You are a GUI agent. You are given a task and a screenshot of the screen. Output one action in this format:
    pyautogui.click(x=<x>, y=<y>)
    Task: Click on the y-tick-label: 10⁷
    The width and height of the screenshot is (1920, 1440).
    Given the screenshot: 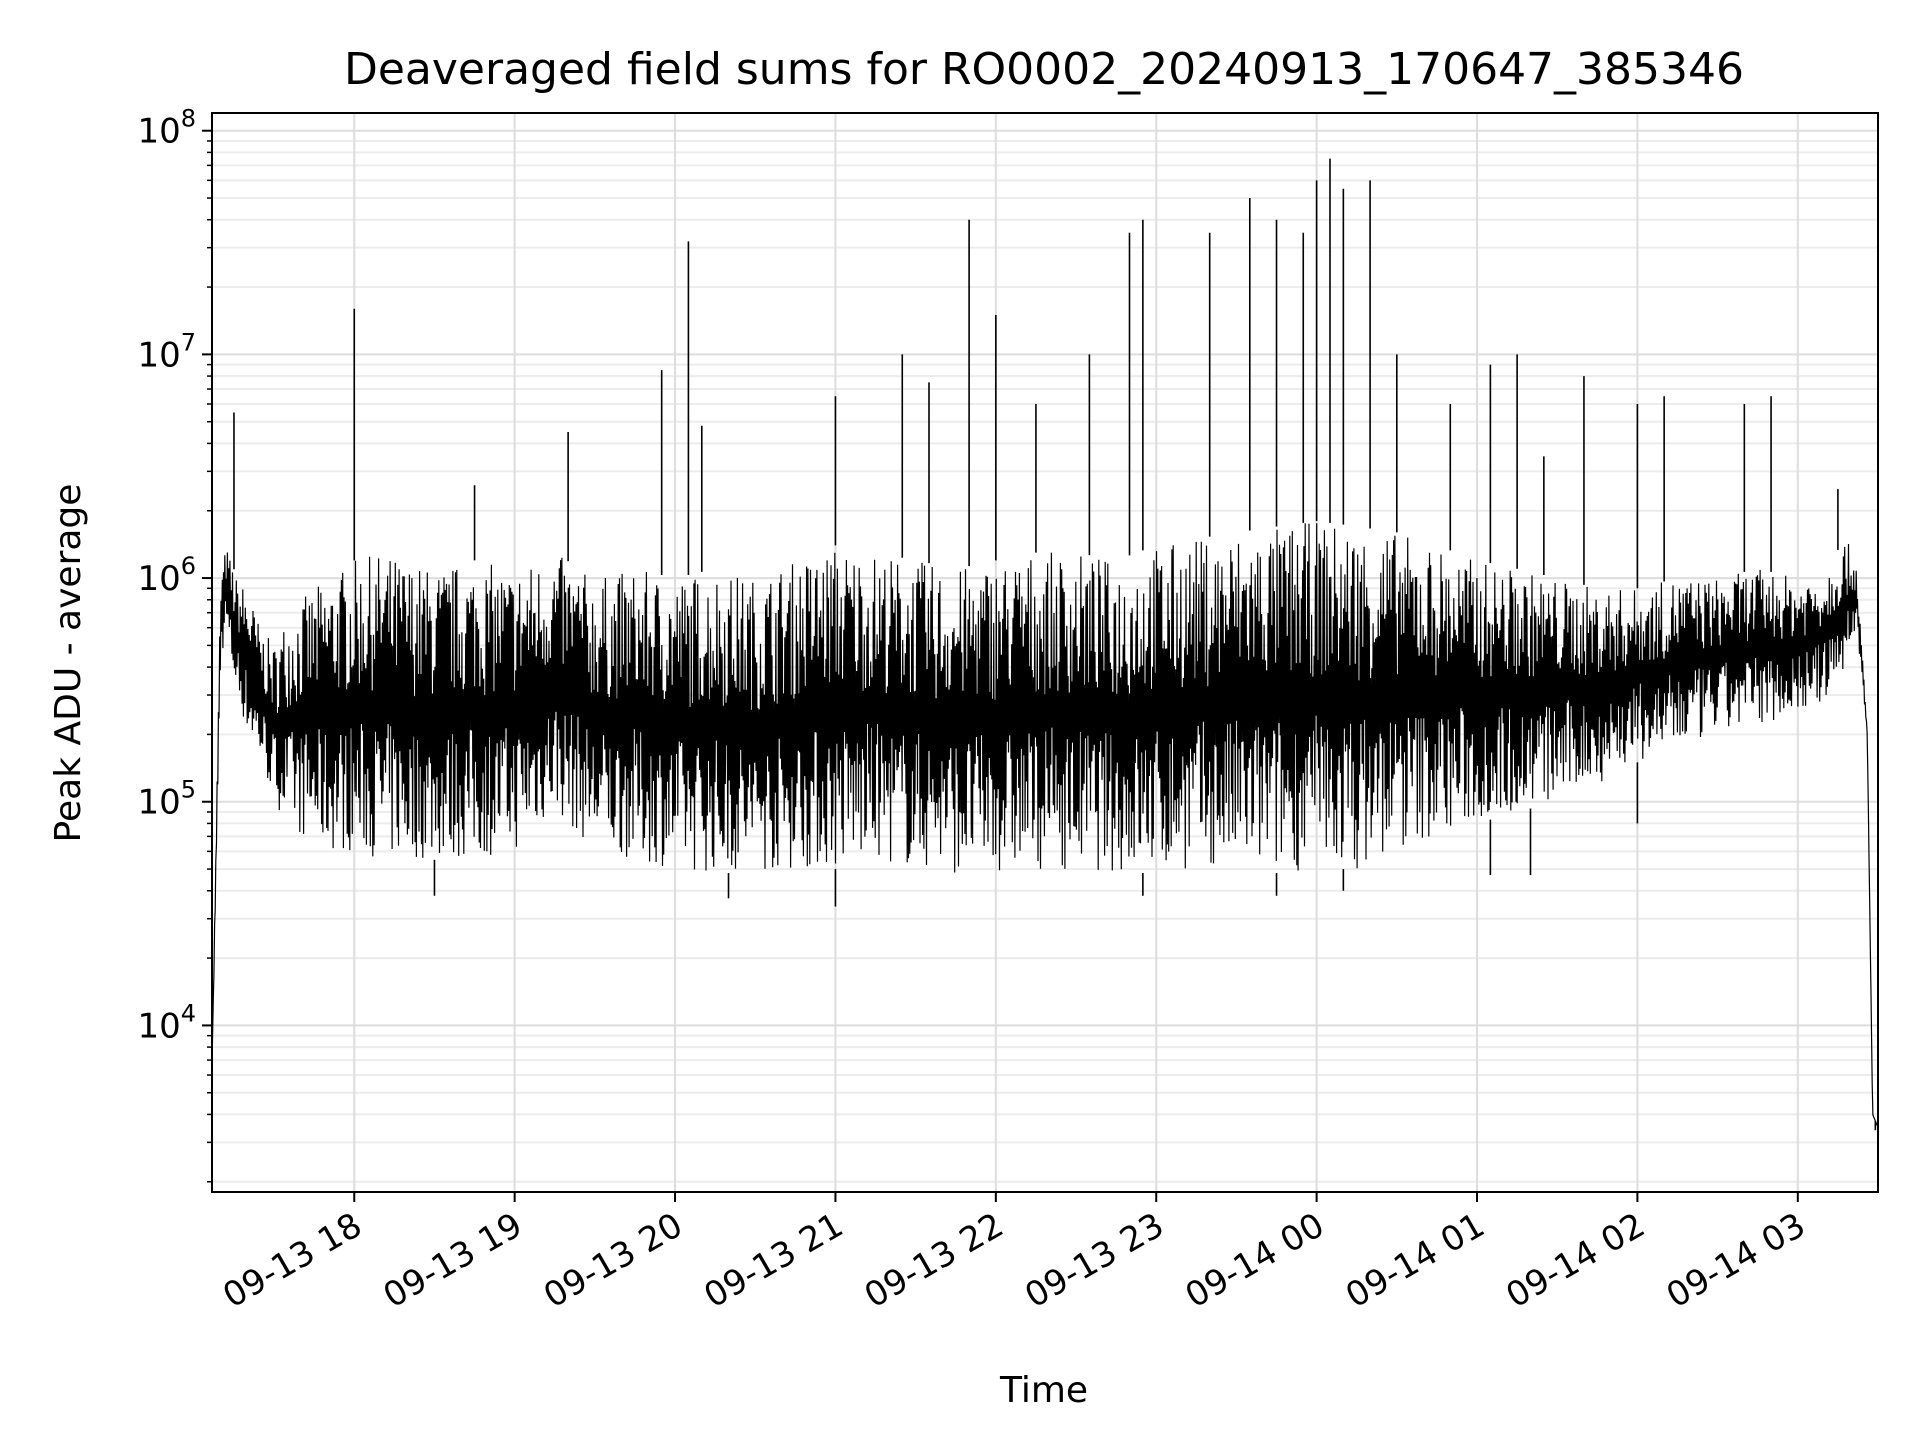 What is the action you would take?
    pyautogui.click(x=166, y=351)
    